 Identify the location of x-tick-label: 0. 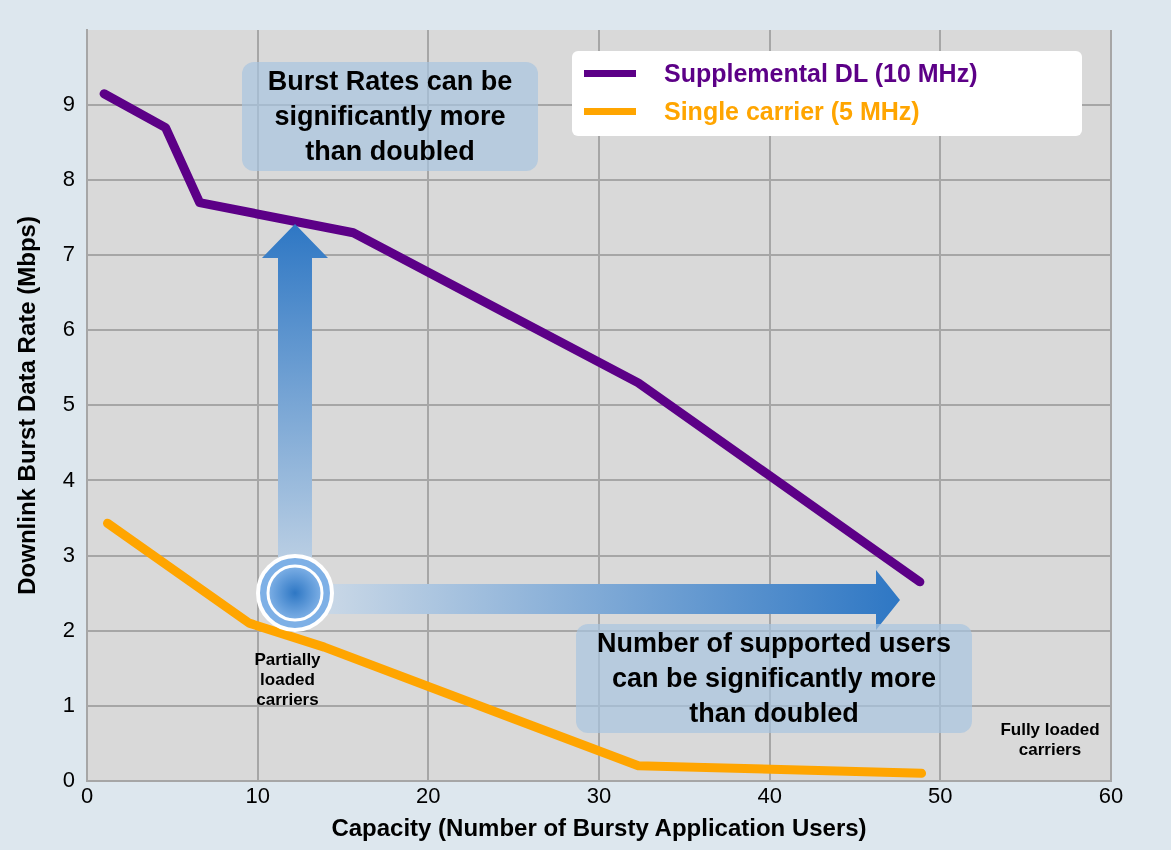
(87, 796).